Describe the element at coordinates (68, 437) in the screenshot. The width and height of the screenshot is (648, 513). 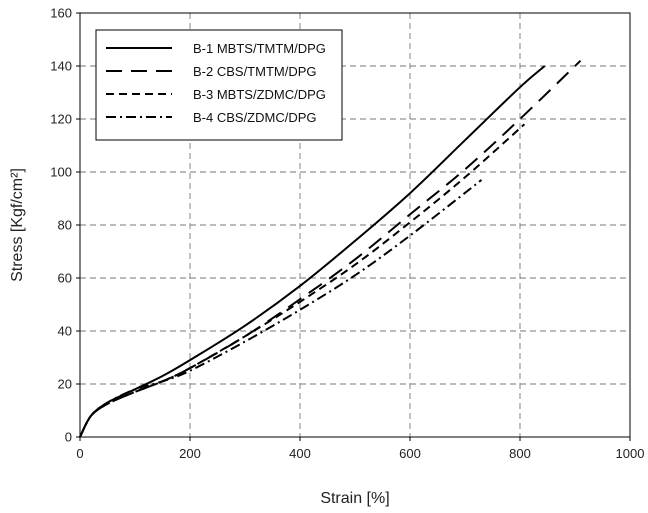
I see `y-tick-label: 0` at that location.